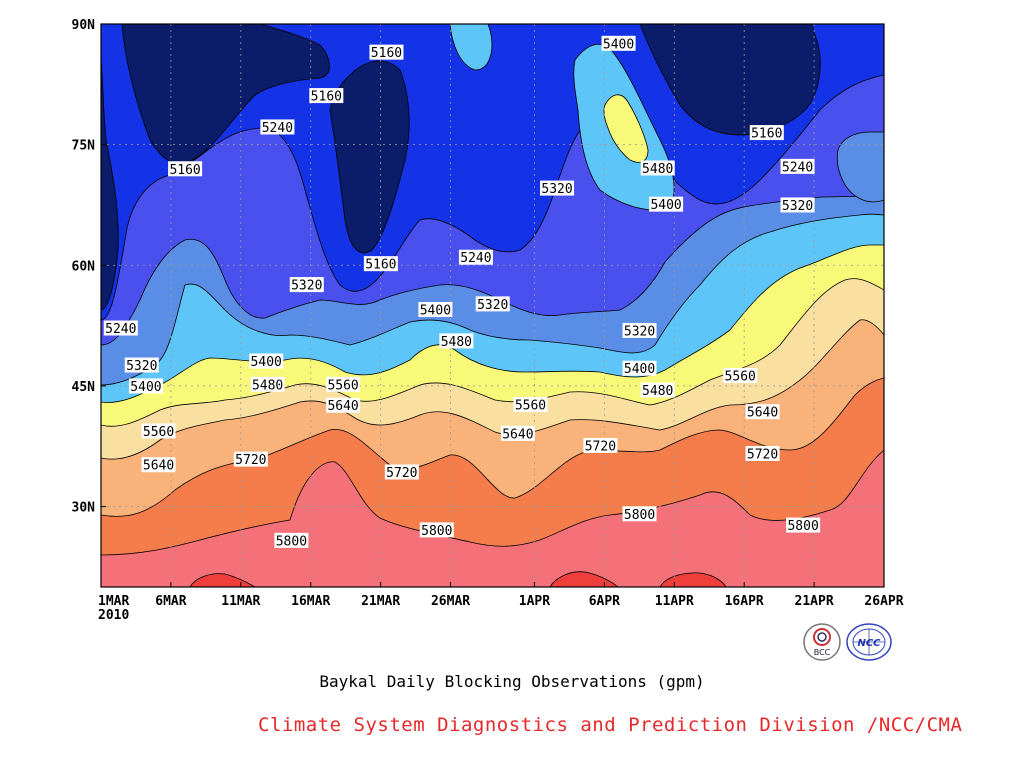 Image resolution: width=1024 pixels, height=768 pixels. What do you see at coordinates (860, 167) in the screenshot?
I see `band-5400-east-pocket` at bounding box center [860, 167].